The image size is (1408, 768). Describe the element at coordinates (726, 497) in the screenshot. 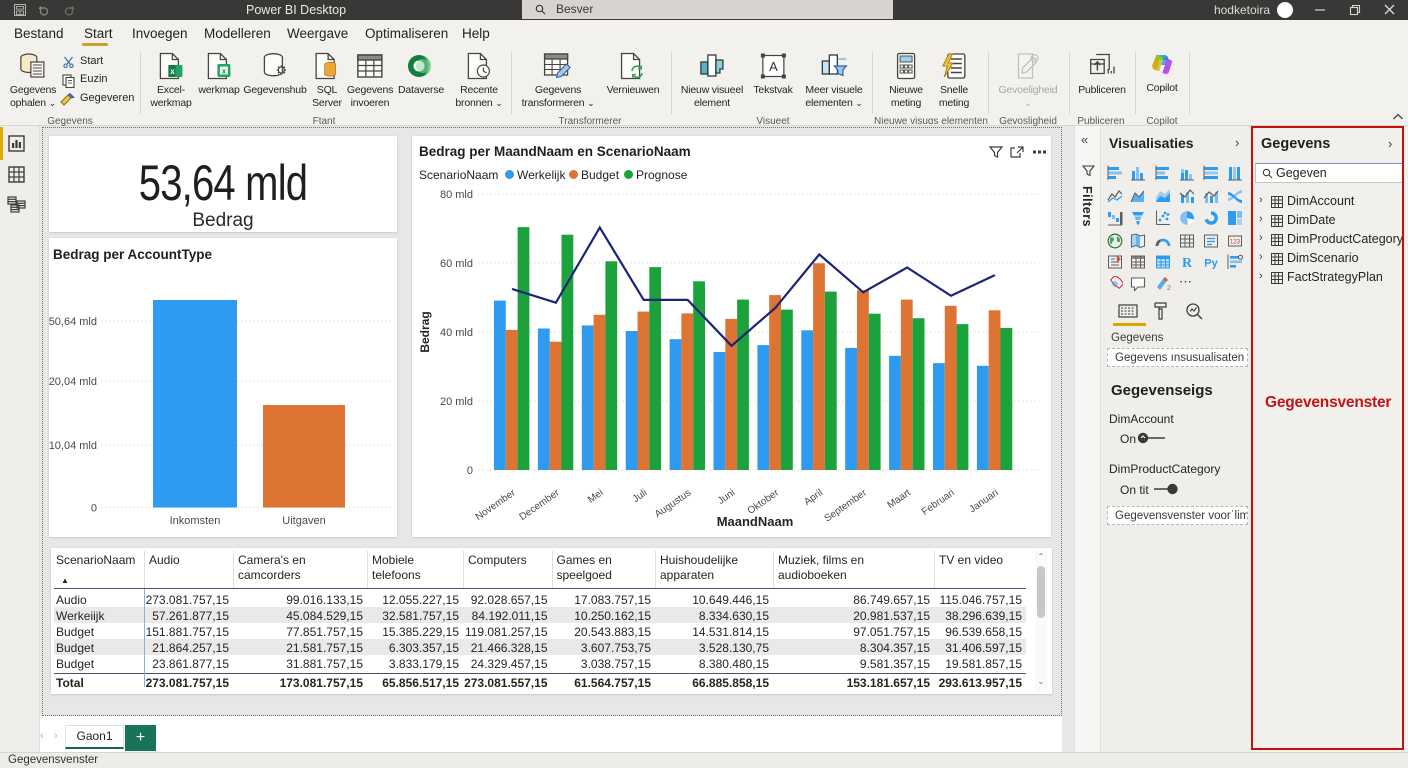

I see `svg-text: Juni` at that location.